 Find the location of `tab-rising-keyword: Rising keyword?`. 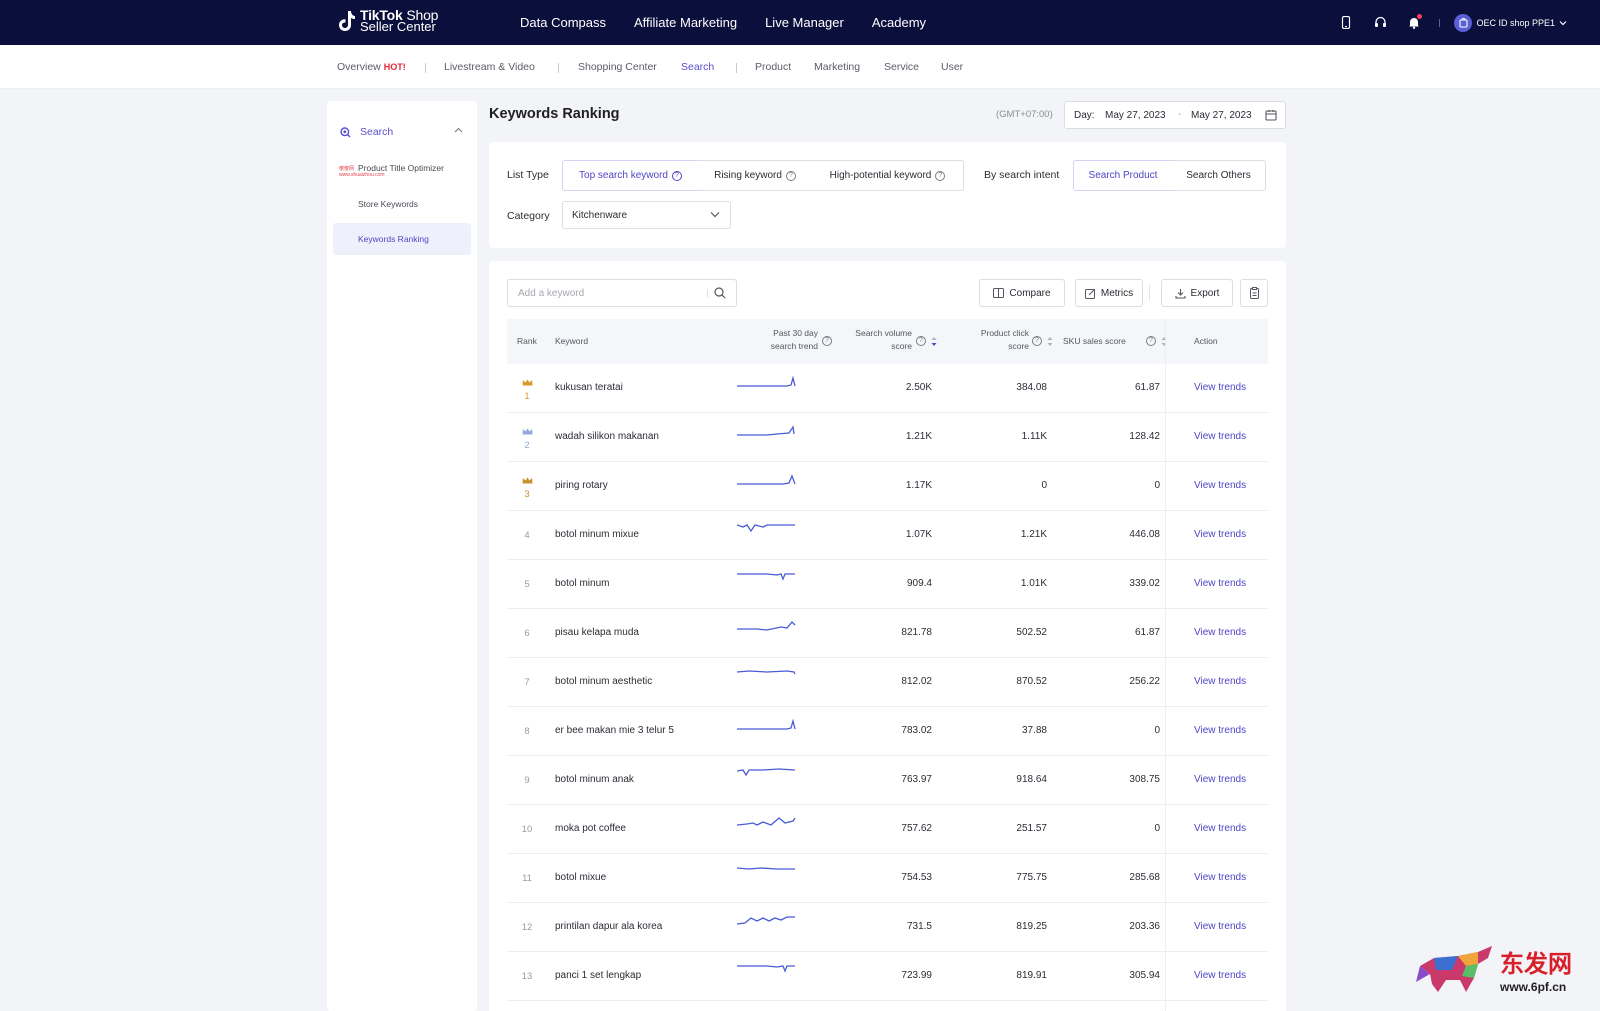

tab-rising-keyword: Rising keyword? is located at coordinates (755, 175).